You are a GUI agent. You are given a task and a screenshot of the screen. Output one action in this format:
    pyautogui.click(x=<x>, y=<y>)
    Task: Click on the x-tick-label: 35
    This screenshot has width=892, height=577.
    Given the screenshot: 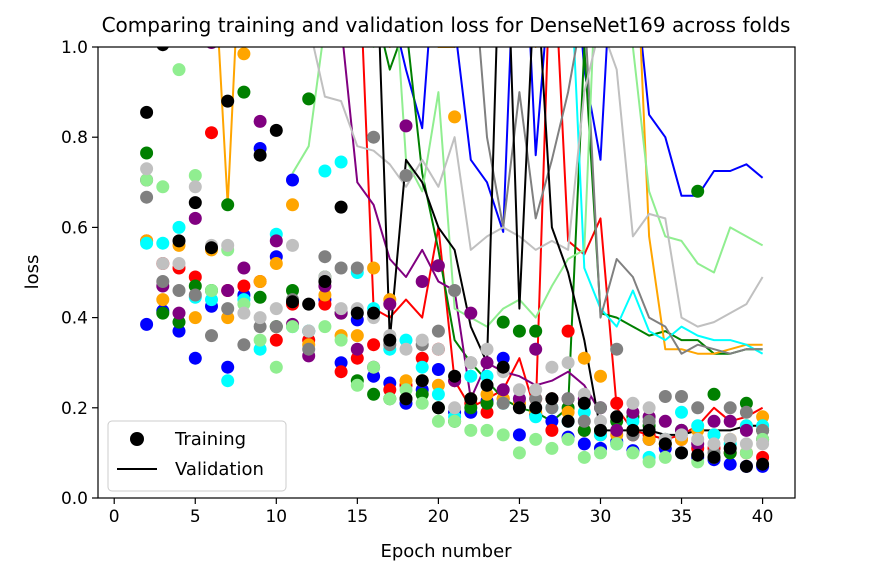 What is the action you would take?
    pyautogui.click(x=682, y=517)
    